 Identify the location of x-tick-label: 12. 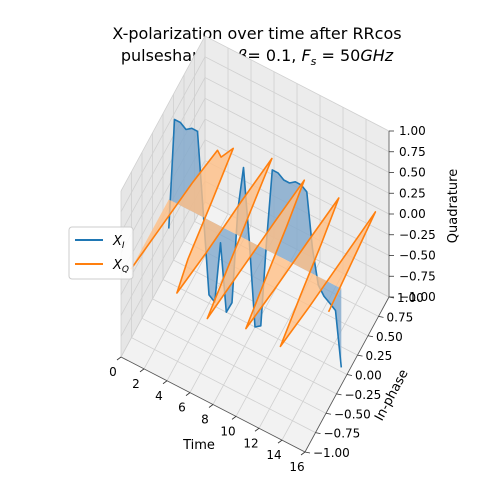
(250, 443).